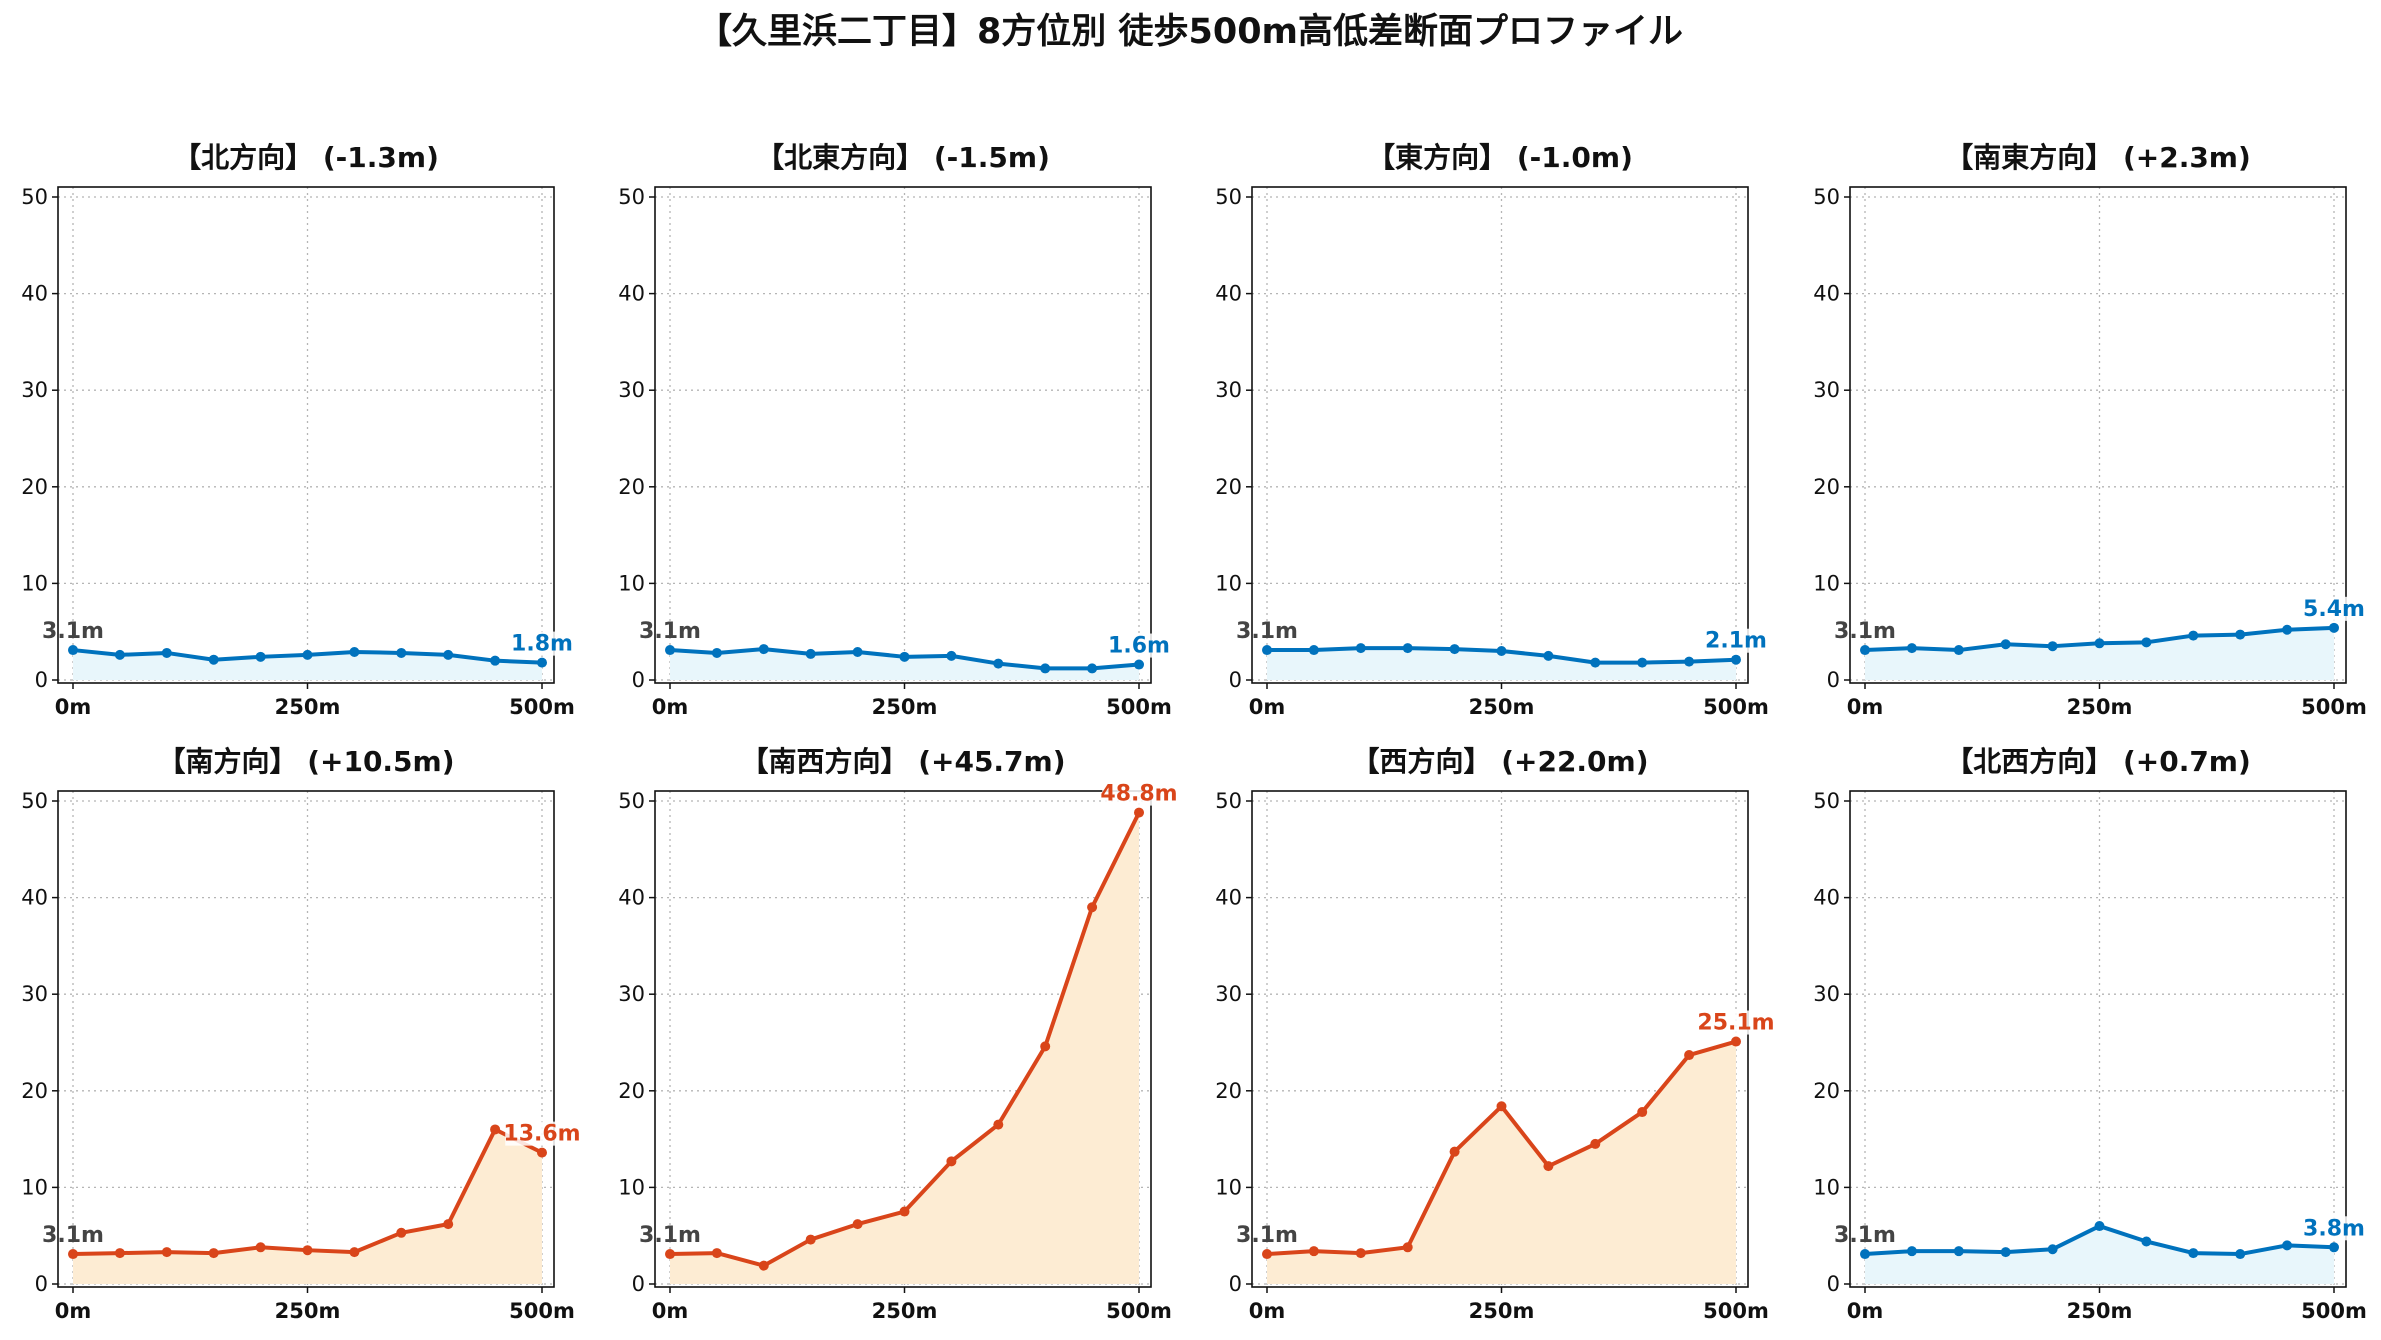  What do you see at coordinates (1267, 631) in the screenshot?
I see `start-elevation-label: 3.1m` at bounding box center [1267, 631].